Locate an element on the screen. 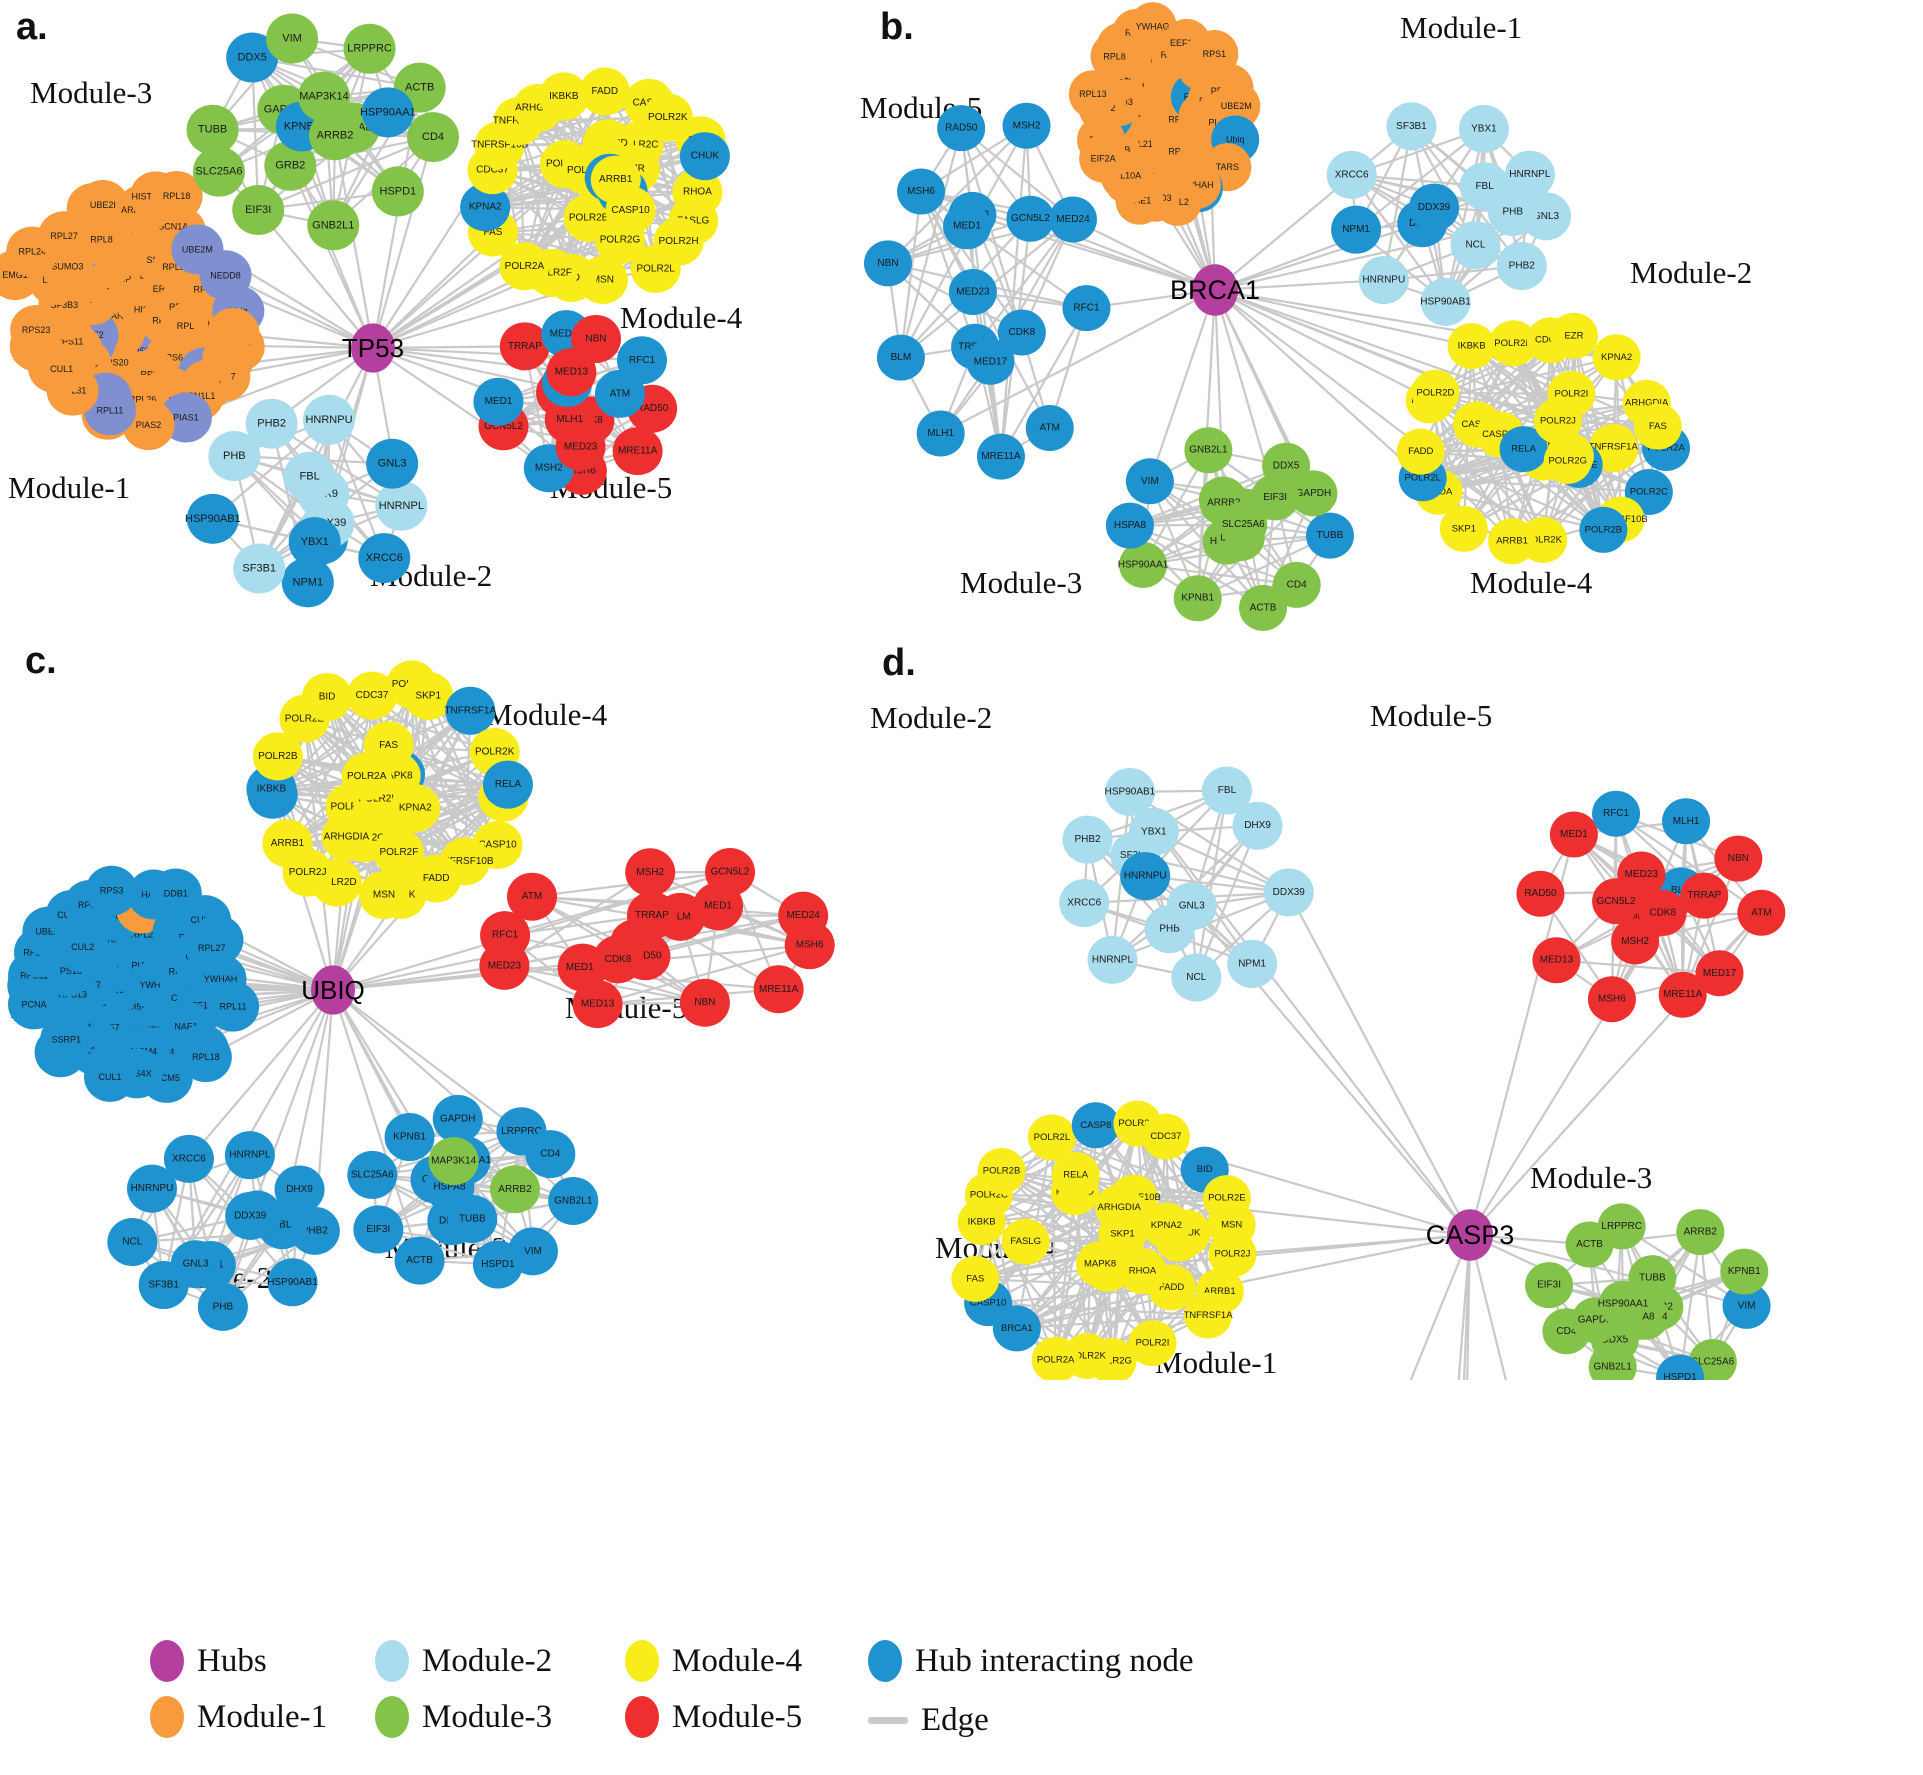 The height and width of the screenshot is (1775, 1923). node-hsp90ab1 is located at coordinates (1445, 301).